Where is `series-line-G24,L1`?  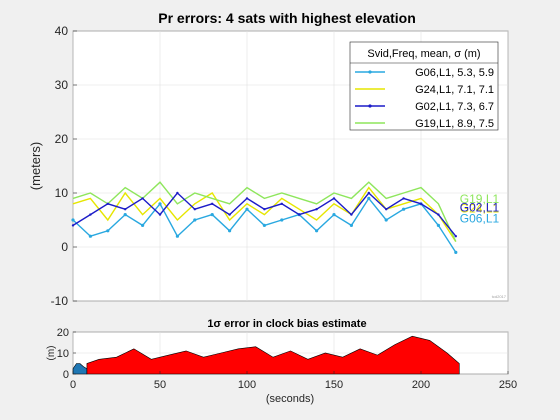 series-line-G24,L1 is located at coordinates (264, 214).